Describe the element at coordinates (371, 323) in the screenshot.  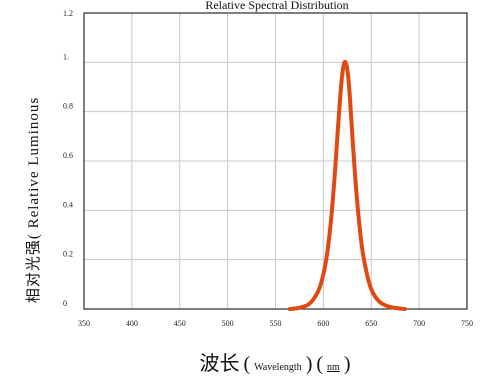
I see `x-tick-label: 650` at that location.